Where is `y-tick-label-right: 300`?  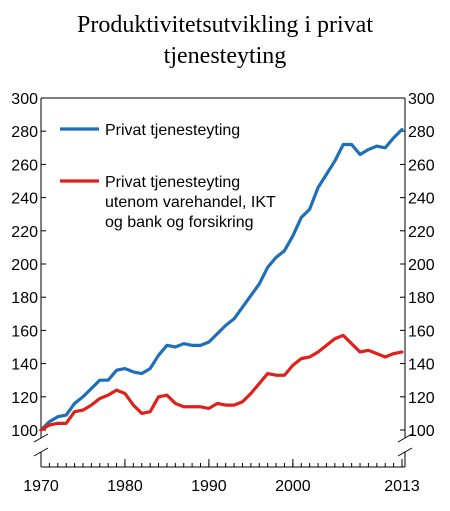 y-tick-label-right: 300 is located at coordinates (421, 99).